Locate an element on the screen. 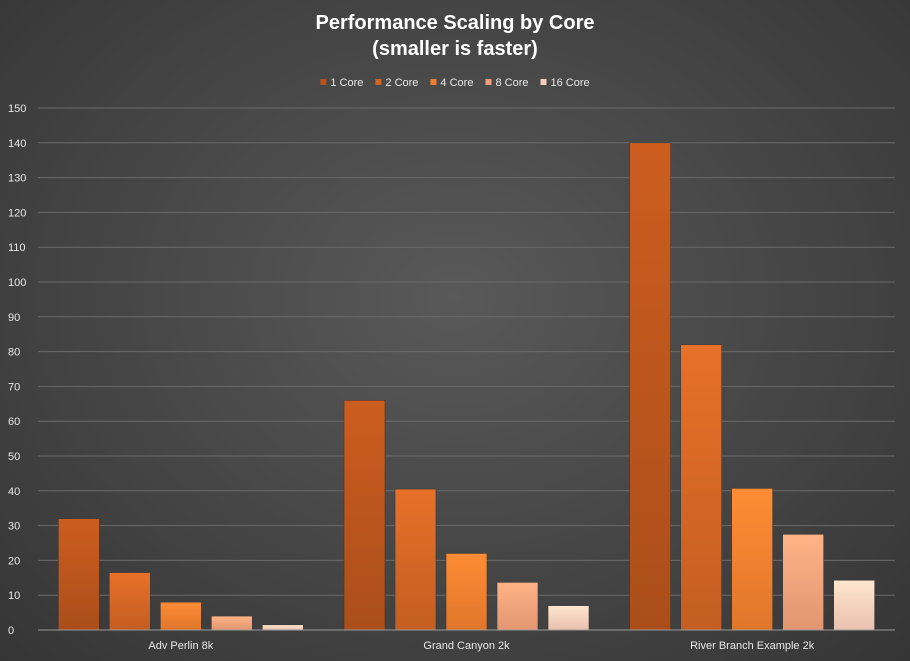  y-tick-label: 110 is located at coordinates (17, 248).